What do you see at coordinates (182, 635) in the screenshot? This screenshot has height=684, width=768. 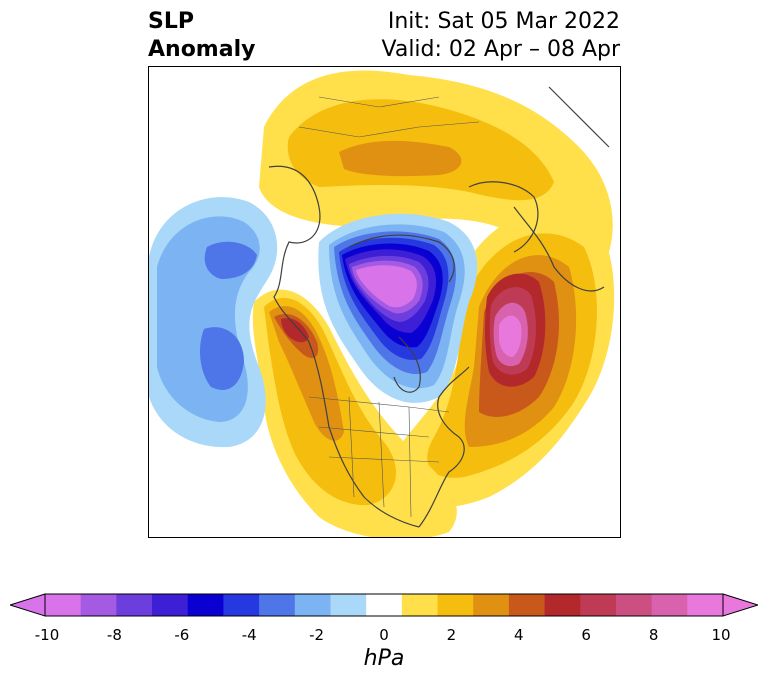 I see `colorbar-tick-label: -6` at bounding box center [182, 635].